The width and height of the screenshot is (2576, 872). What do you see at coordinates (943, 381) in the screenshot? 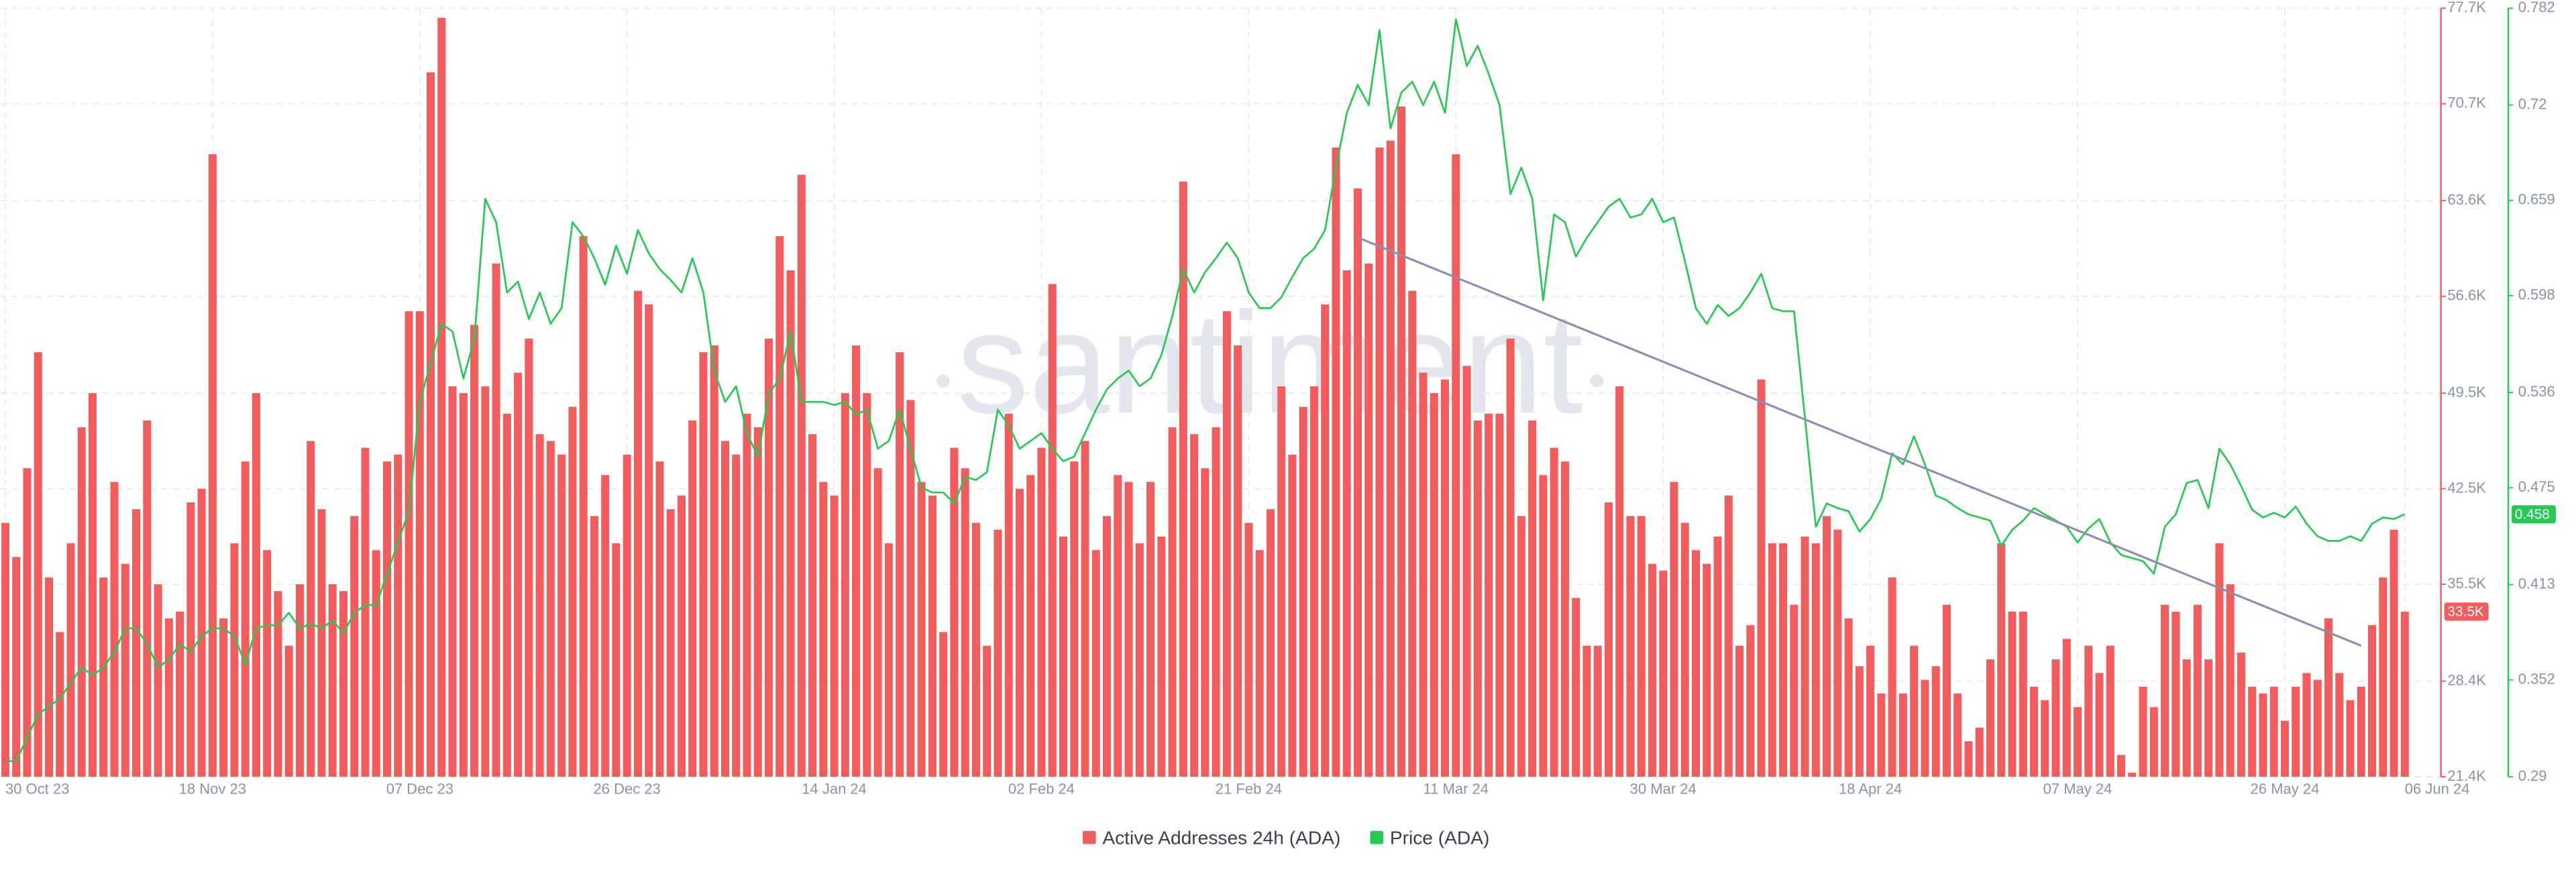
I see `watermark-dot` at bounding box center [943, 381].